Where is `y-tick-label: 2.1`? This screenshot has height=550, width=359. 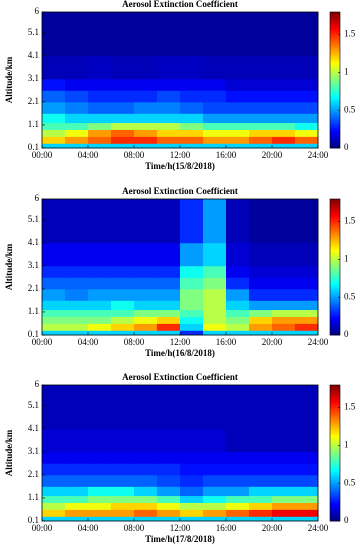 y-tick-label: 2.1 is located at coordinates (33, 474).